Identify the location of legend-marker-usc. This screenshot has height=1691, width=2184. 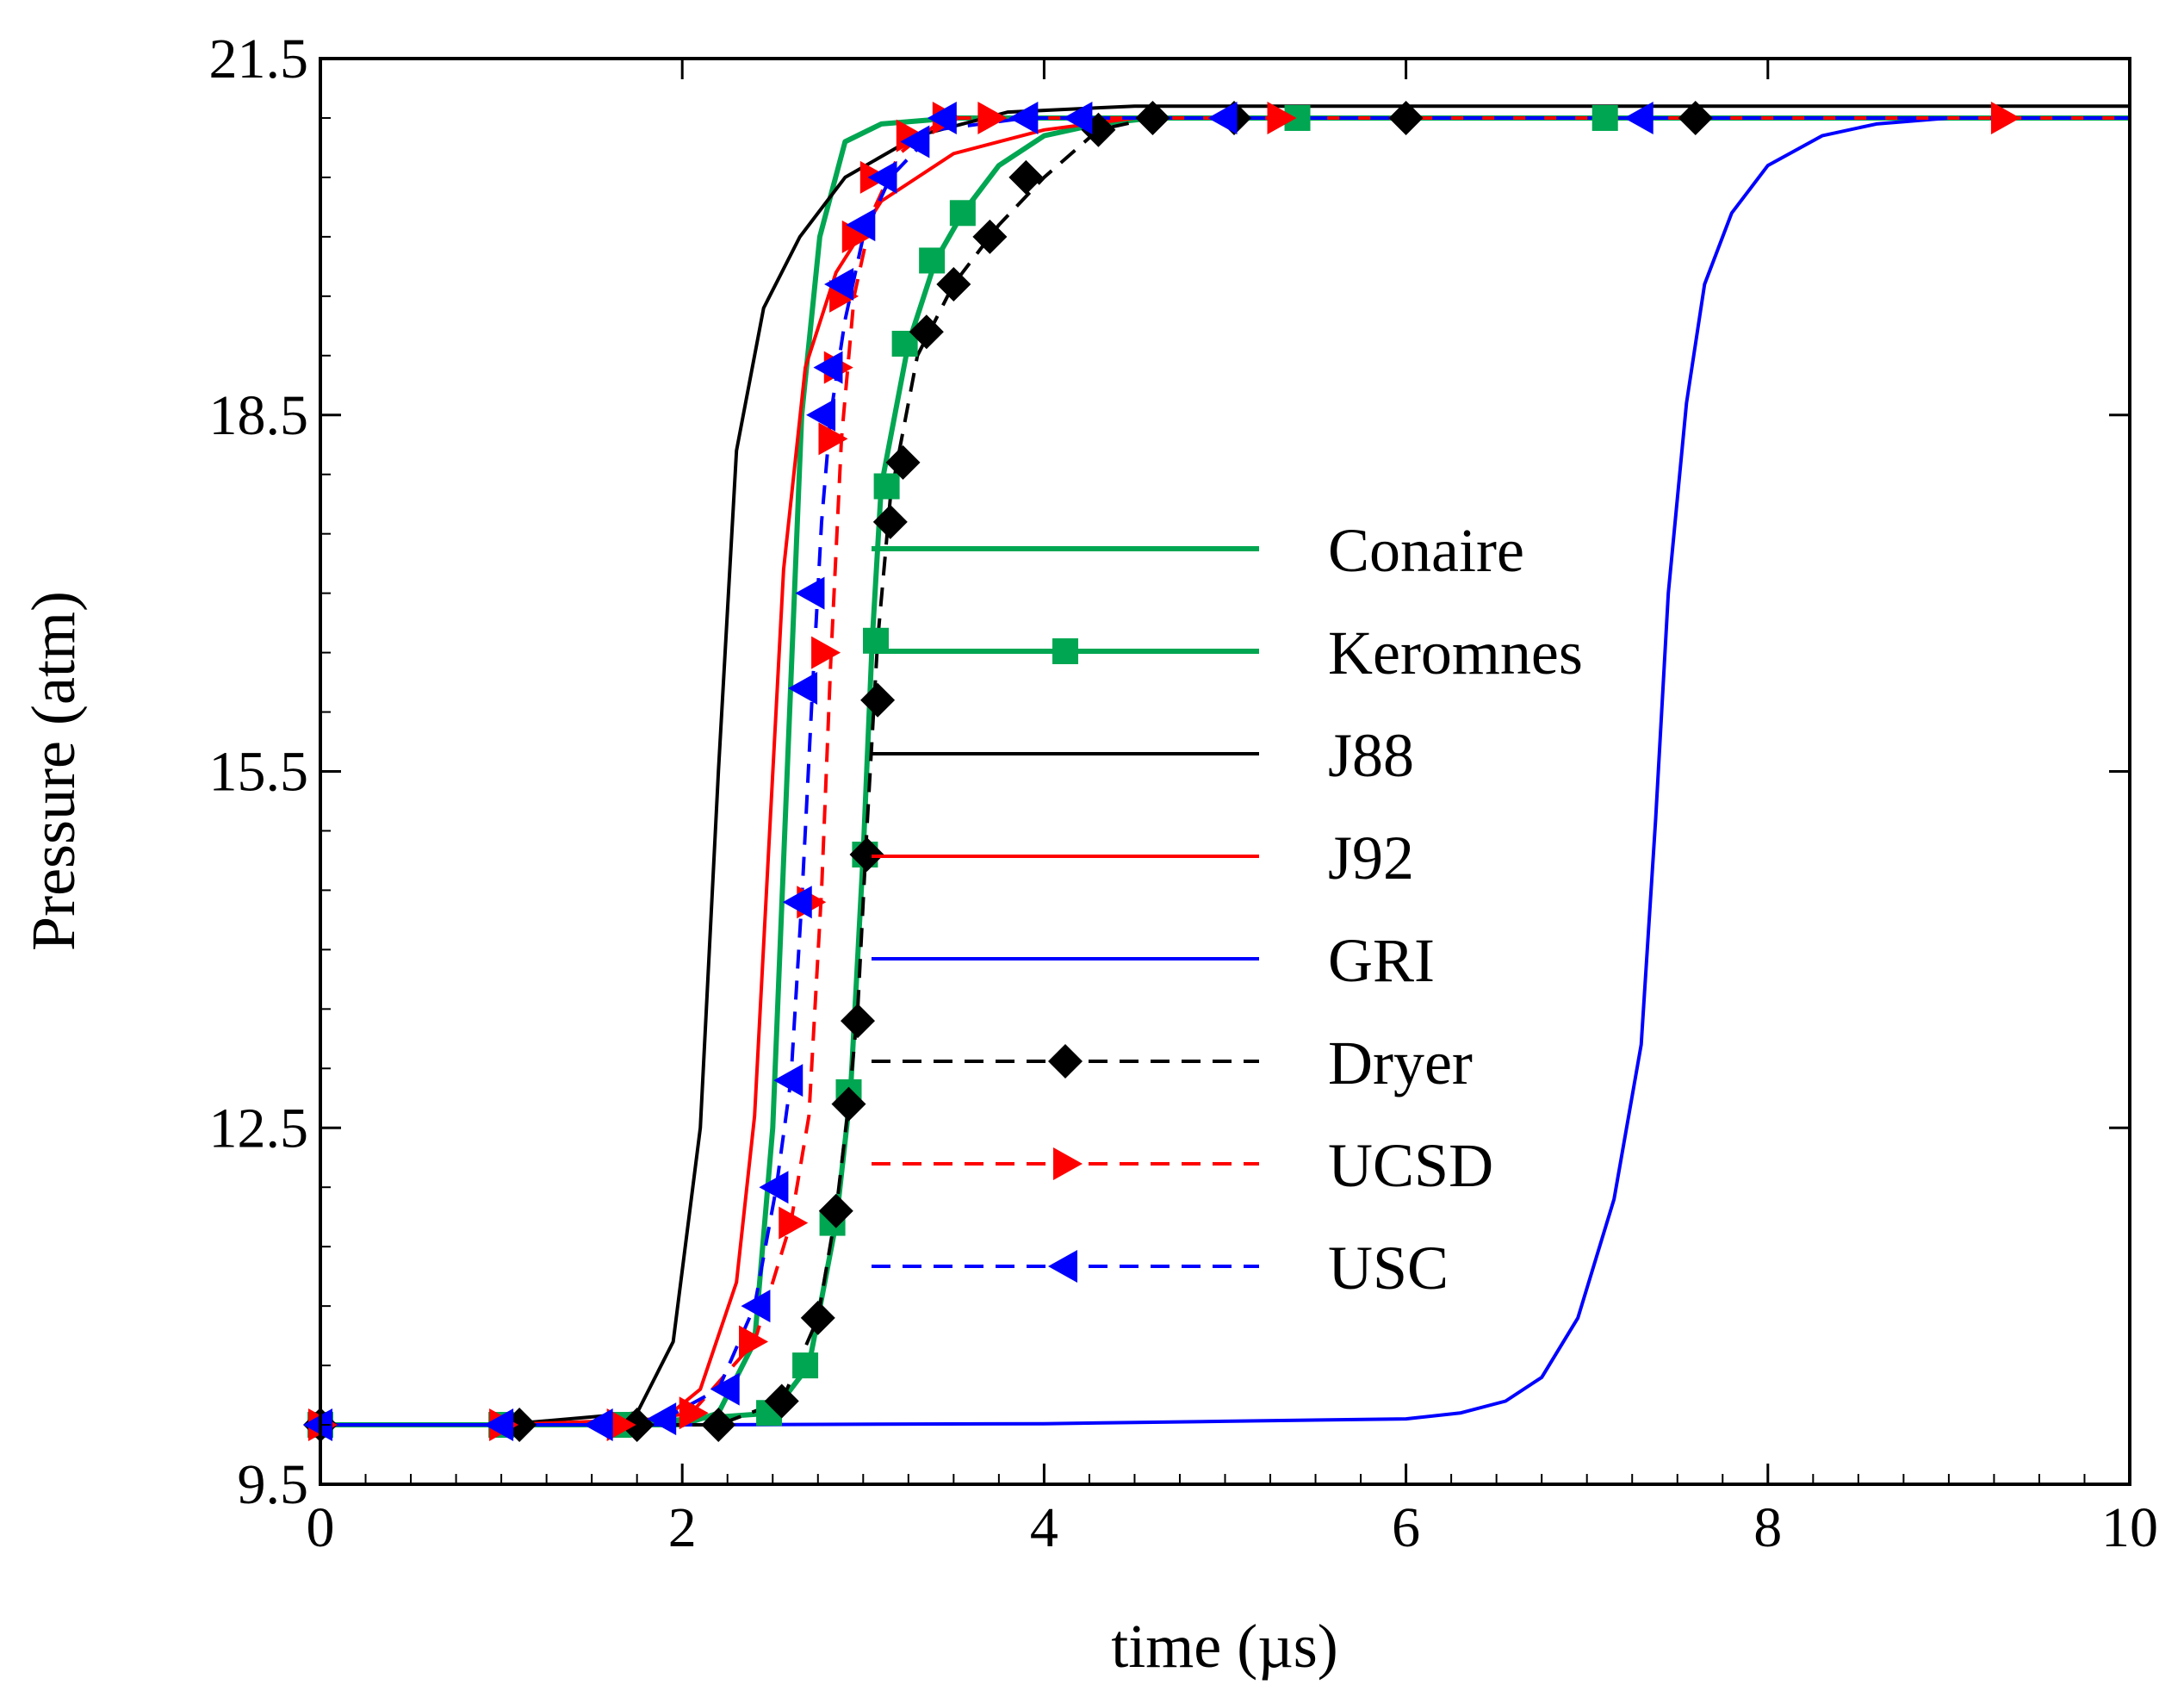
(1062, 1266).